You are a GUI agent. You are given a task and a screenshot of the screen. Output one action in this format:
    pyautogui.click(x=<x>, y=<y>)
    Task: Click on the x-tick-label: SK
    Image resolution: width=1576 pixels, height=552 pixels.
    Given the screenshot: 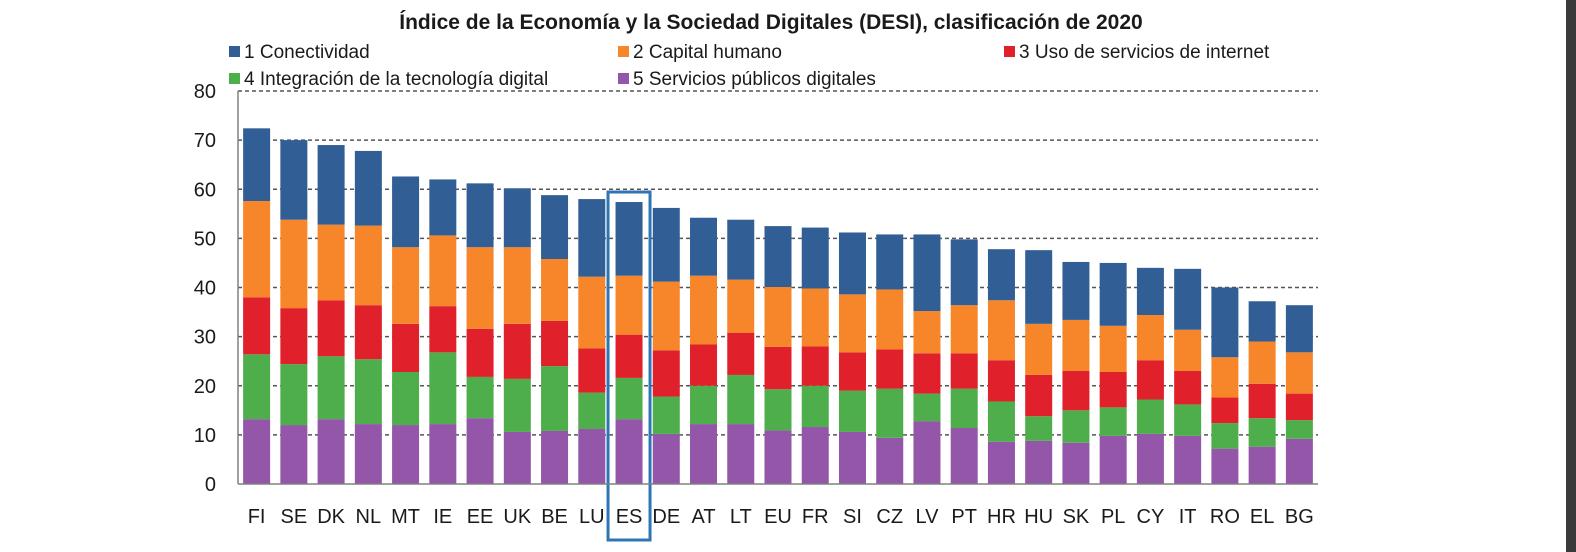 What is the action you would take?
    pyautogui.click(x=1076, y=517)
    